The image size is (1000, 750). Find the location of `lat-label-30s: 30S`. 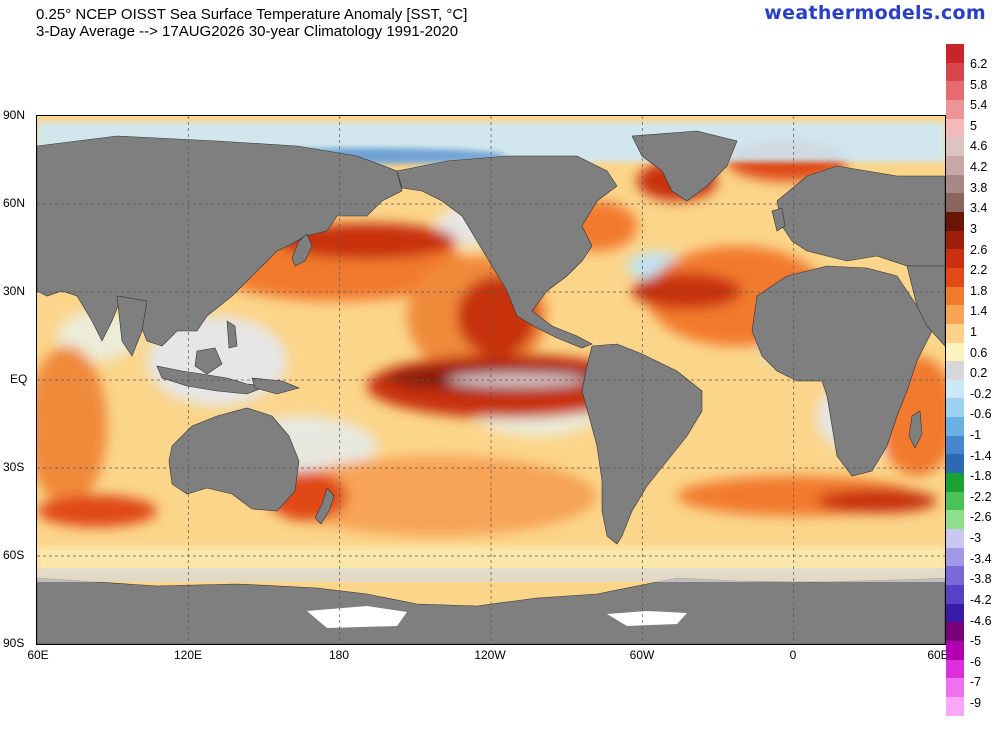

lat-label-30s: 30S is located at coordinates (14, 467).